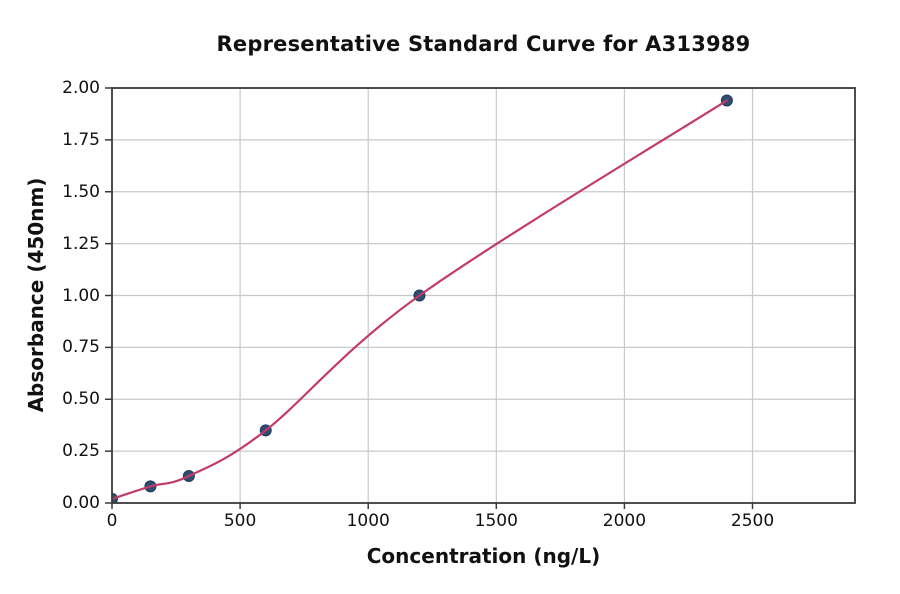  Describe the element at coordinates (81, 451) in the screenshot. I see `y-tick-label: 0.25` at that location.